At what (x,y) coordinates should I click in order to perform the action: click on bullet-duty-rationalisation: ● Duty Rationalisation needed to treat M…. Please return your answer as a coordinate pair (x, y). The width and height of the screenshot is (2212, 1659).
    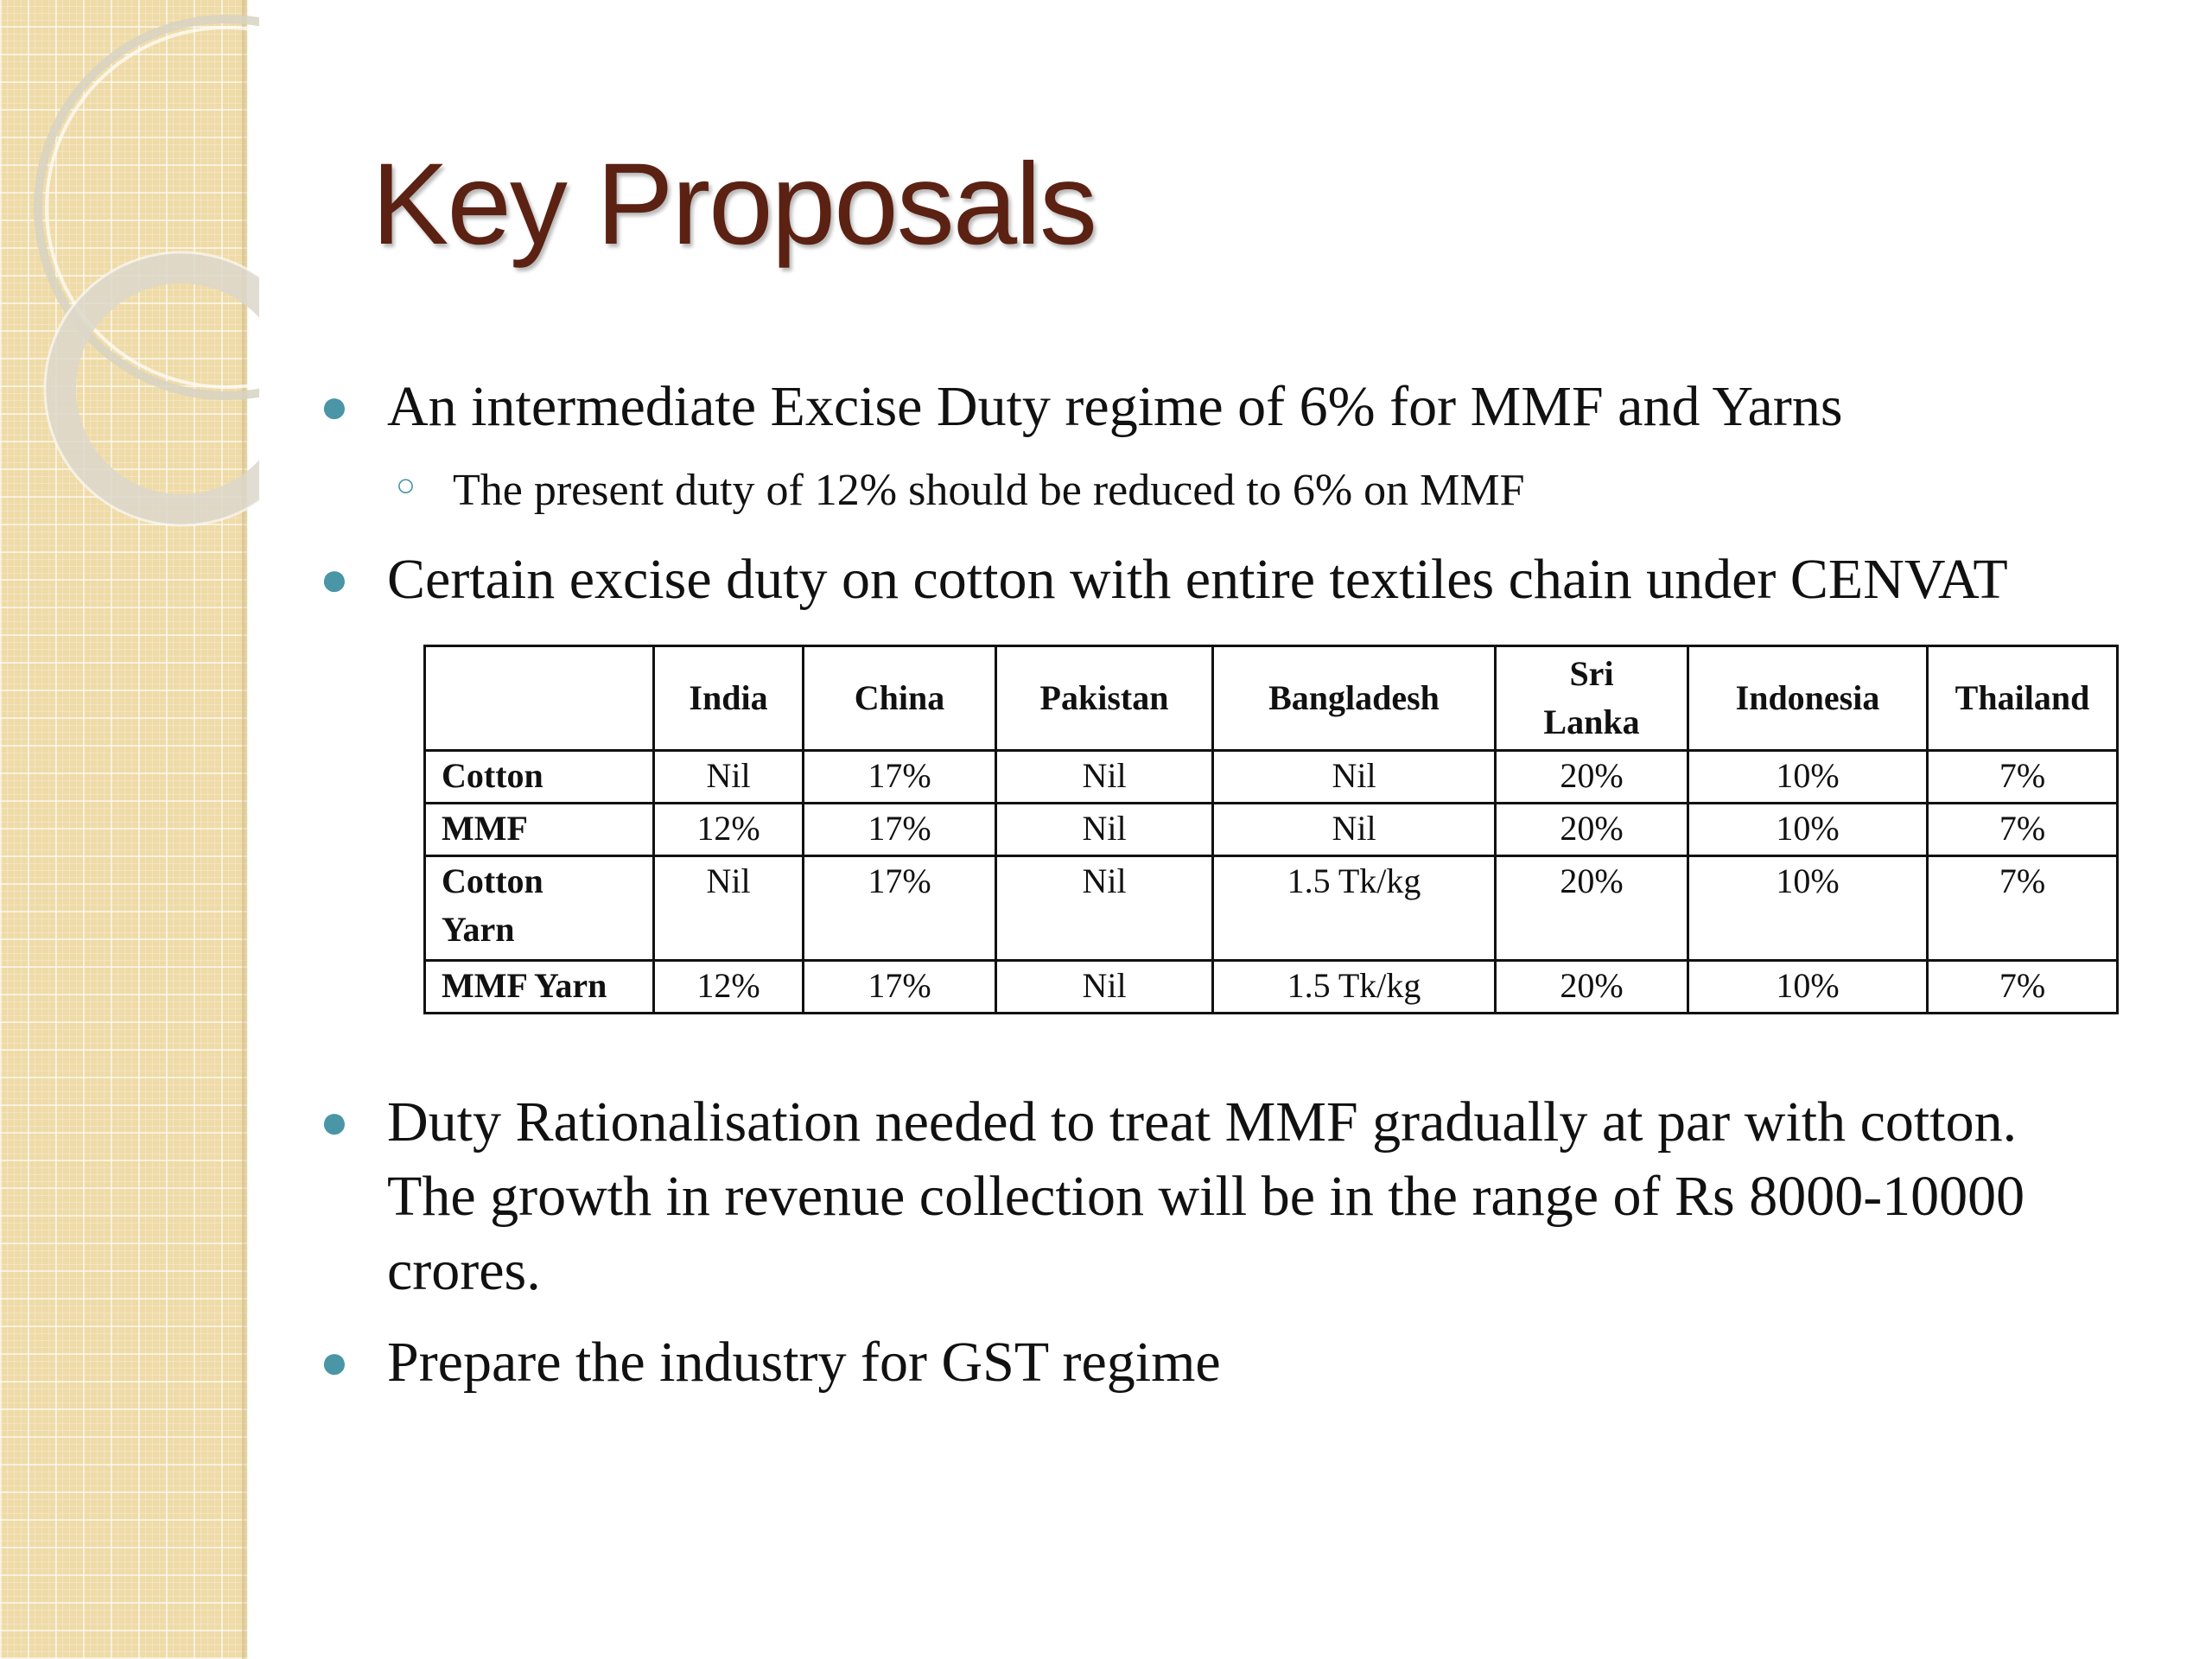
    Looking at the image, I should click on (1243, 1196).